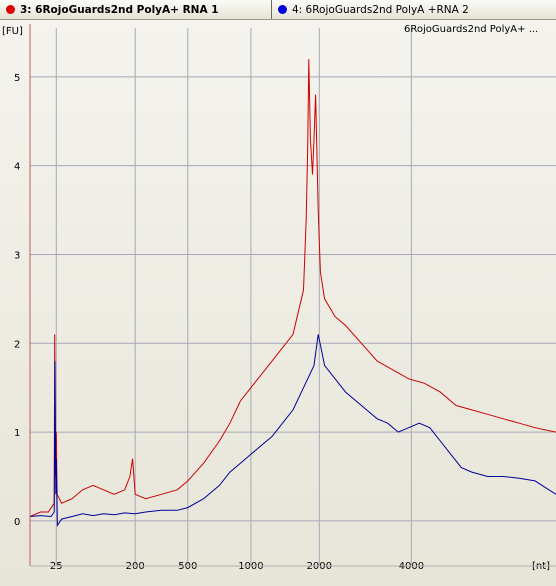  What do you see at coordinates (17, 78) in the screenshot?
I see `y-tick-label: 5` at bounding box center [17, 78].